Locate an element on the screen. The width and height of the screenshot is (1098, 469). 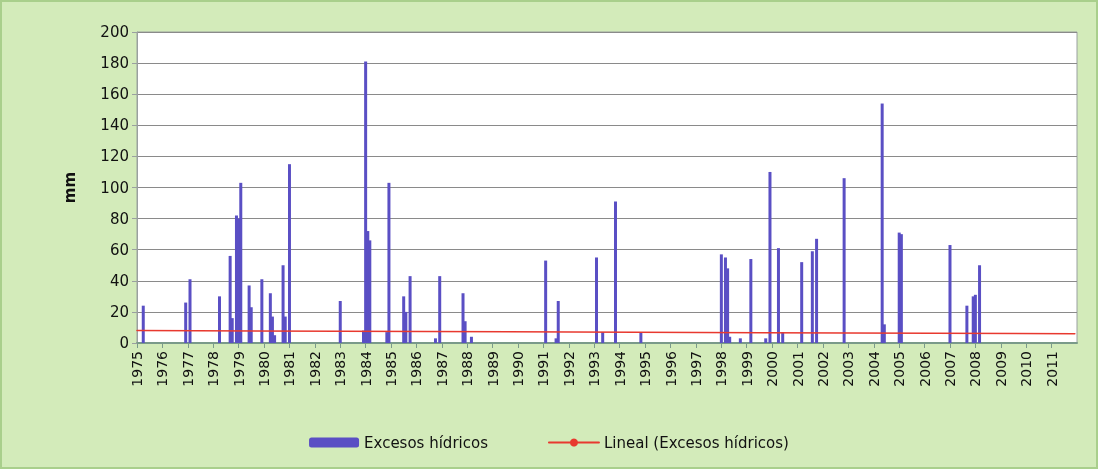
y-tick-label: 40 is located at coordinates (119, 280).